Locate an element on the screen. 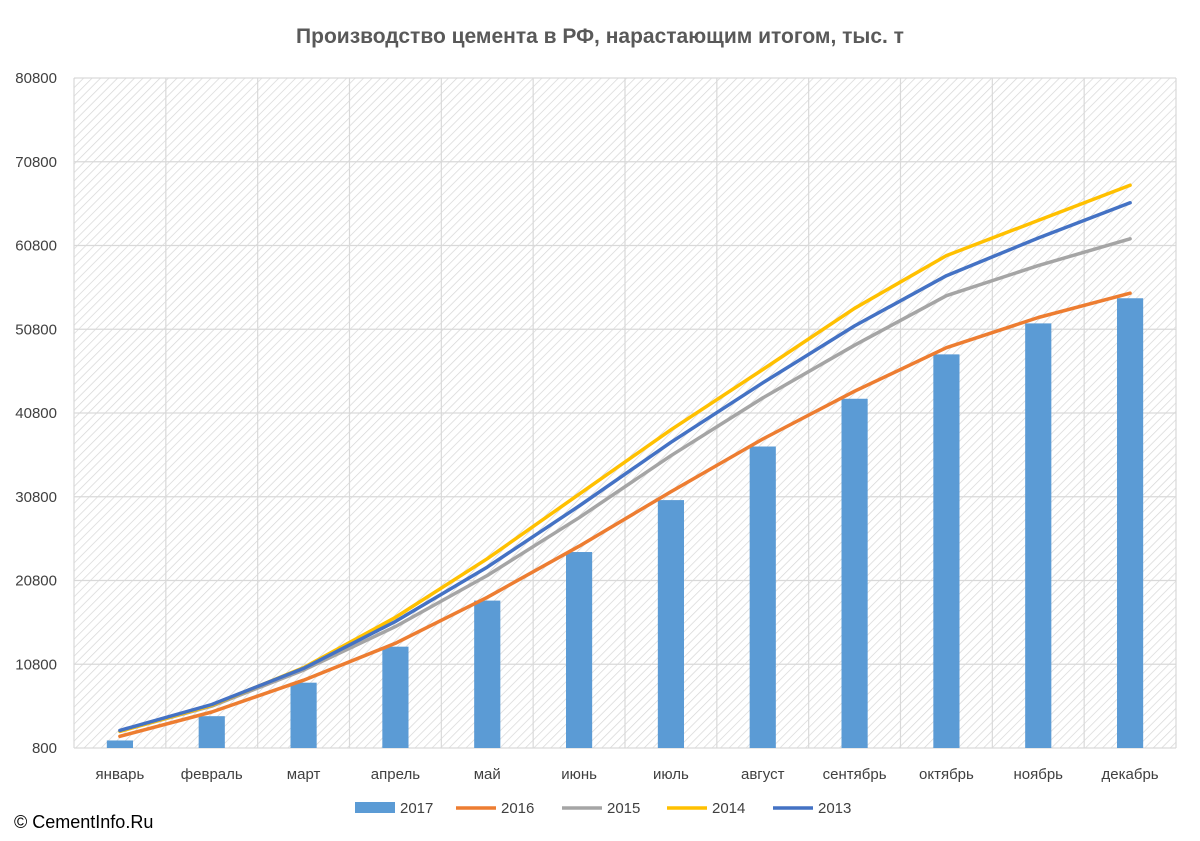 The height and width of the screenshot is (841, 1200). legend-label-2017: 2017 is located at coordinates (416, 808).